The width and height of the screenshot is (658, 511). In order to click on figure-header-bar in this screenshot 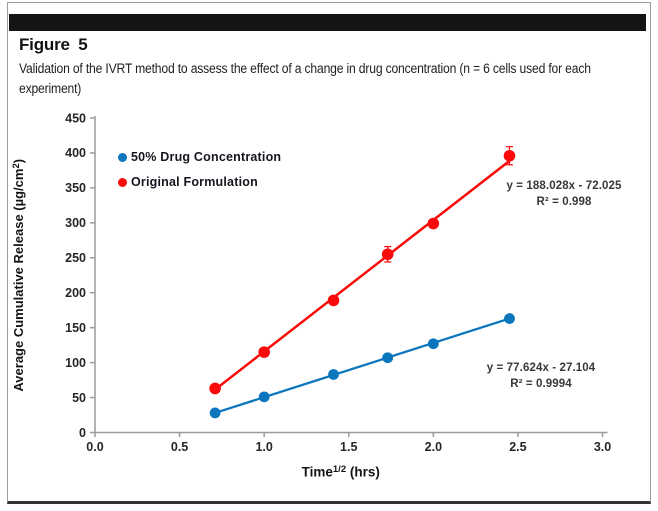, I will do `click(327, 22)`.